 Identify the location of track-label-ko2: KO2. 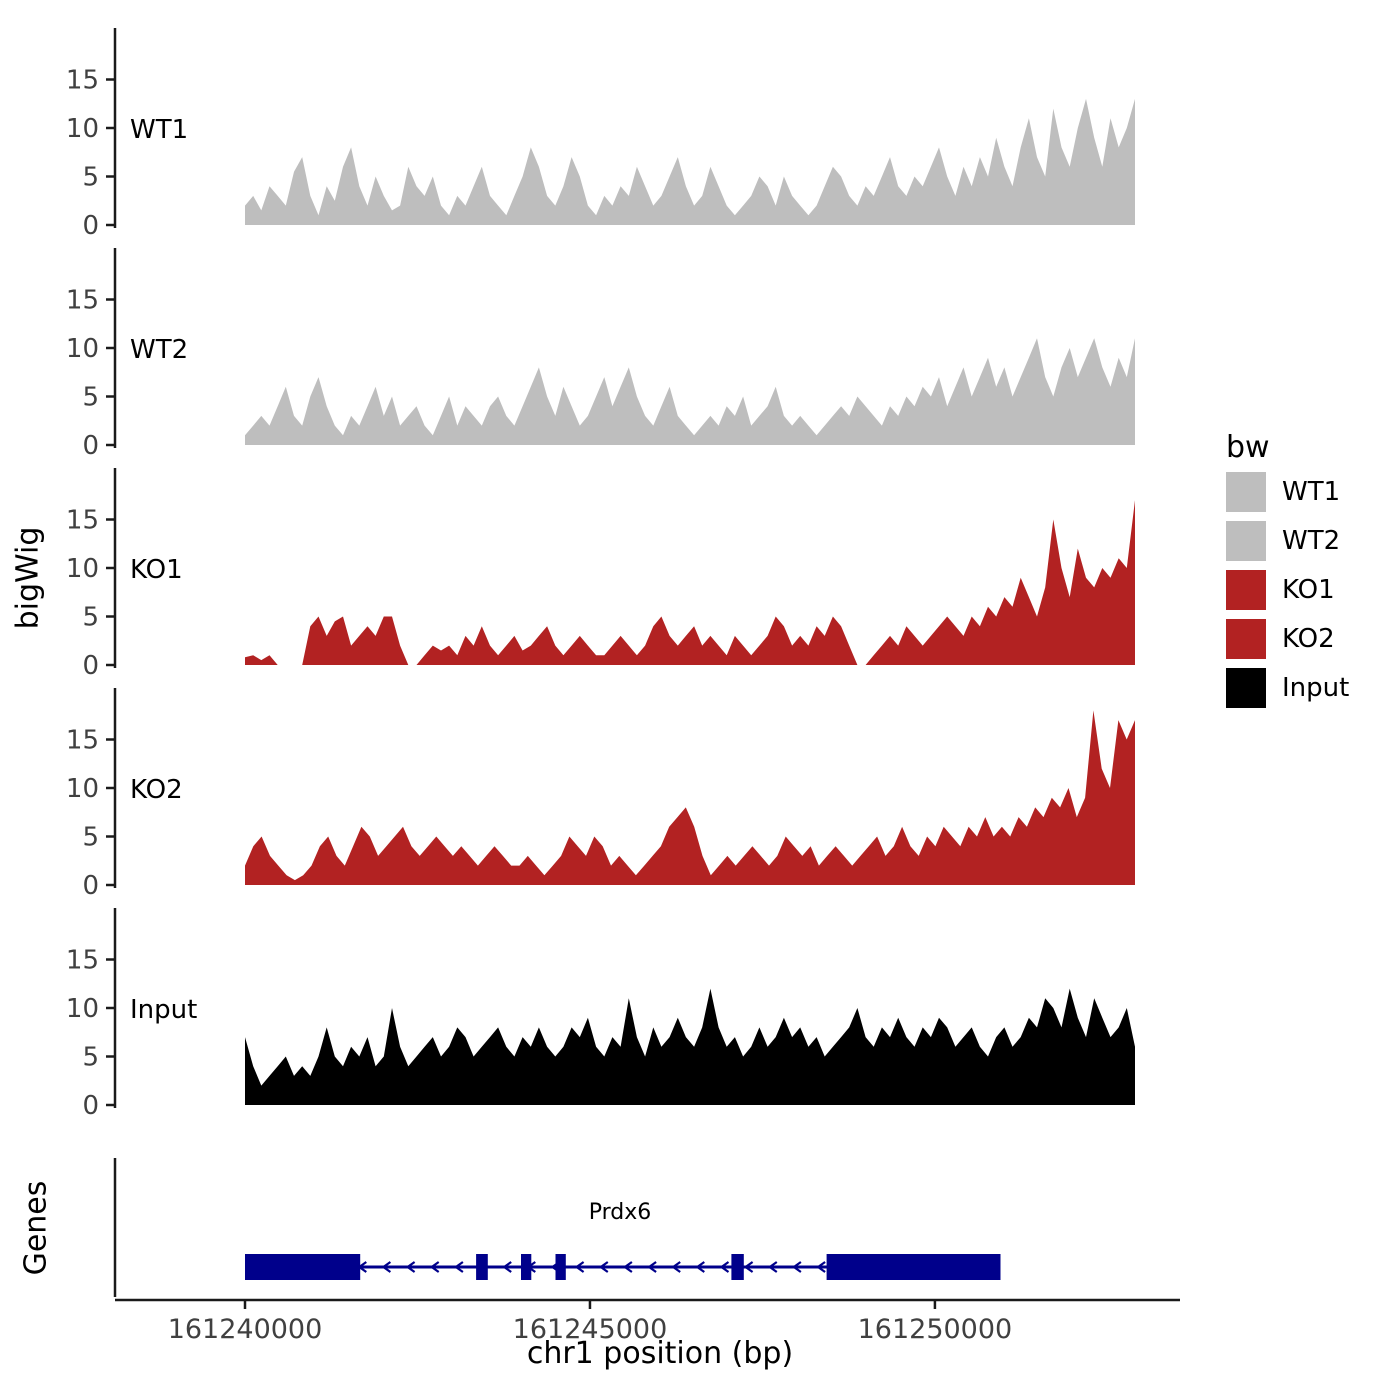
(156, 790).